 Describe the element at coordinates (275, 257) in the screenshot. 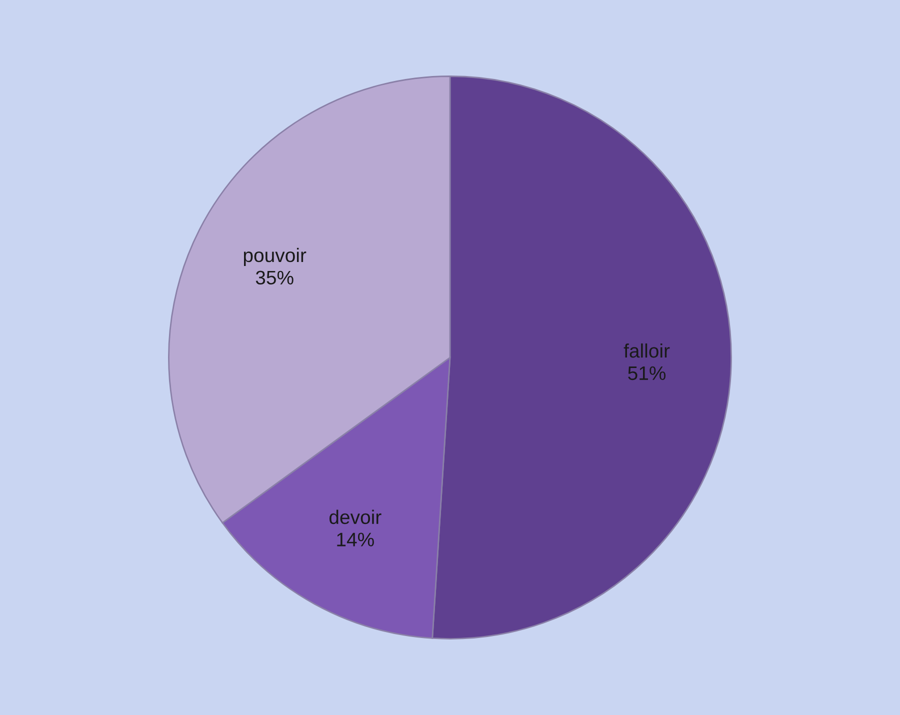

I see `slice-label: pouvoir` at that location.